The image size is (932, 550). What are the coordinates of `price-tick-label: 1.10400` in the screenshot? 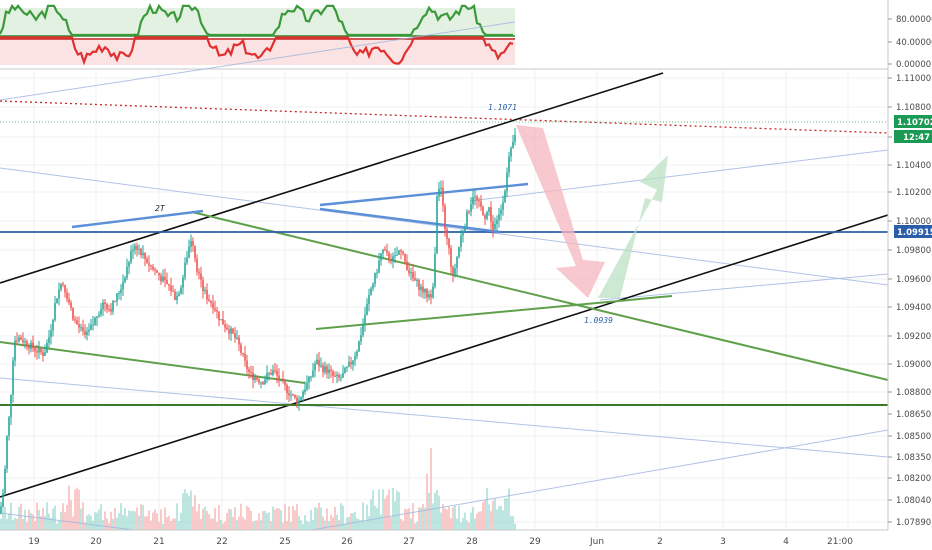 It's located at (913, 166).